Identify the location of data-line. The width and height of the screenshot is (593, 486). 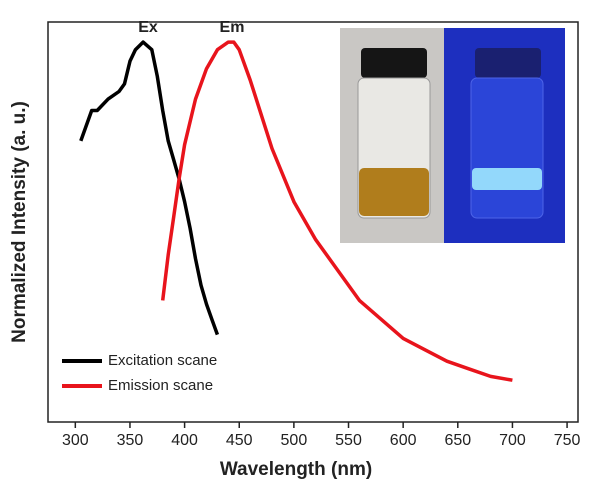
(149, 188).